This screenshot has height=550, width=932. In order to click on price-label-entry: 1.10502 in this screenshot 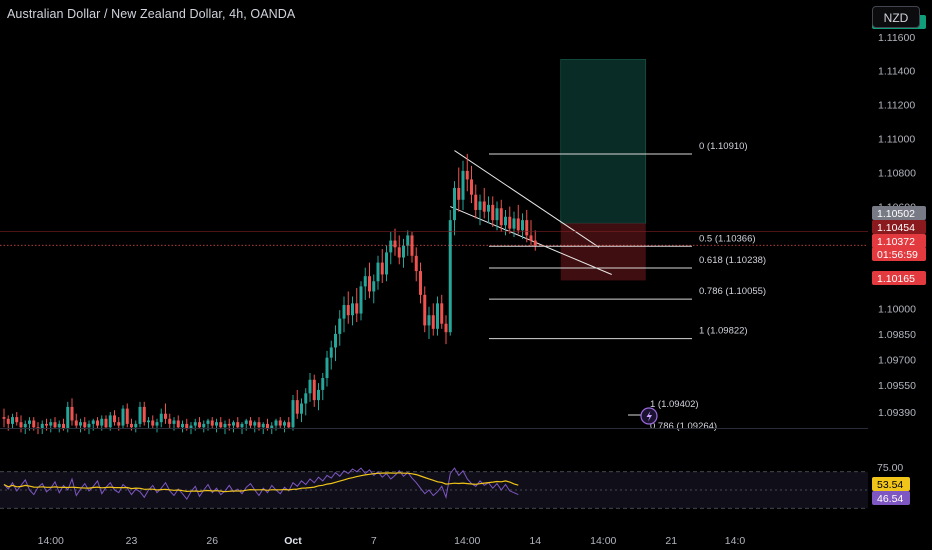, I will do `click(899, 213)`.